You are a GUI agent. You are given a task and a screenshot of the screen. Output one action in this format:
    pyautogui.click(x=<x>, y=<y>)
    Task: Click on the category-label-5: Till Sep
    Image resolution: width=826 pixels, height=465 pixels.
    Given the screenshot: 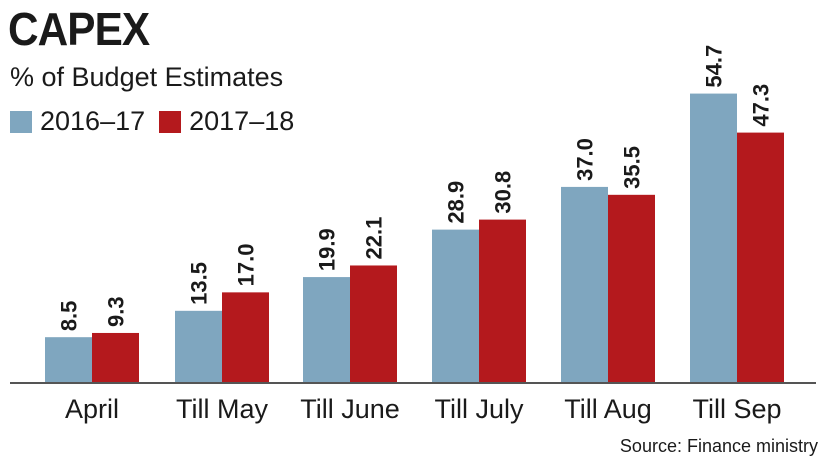 What is the action you would take?
    pyautogui.click(x=736, y=409)
    